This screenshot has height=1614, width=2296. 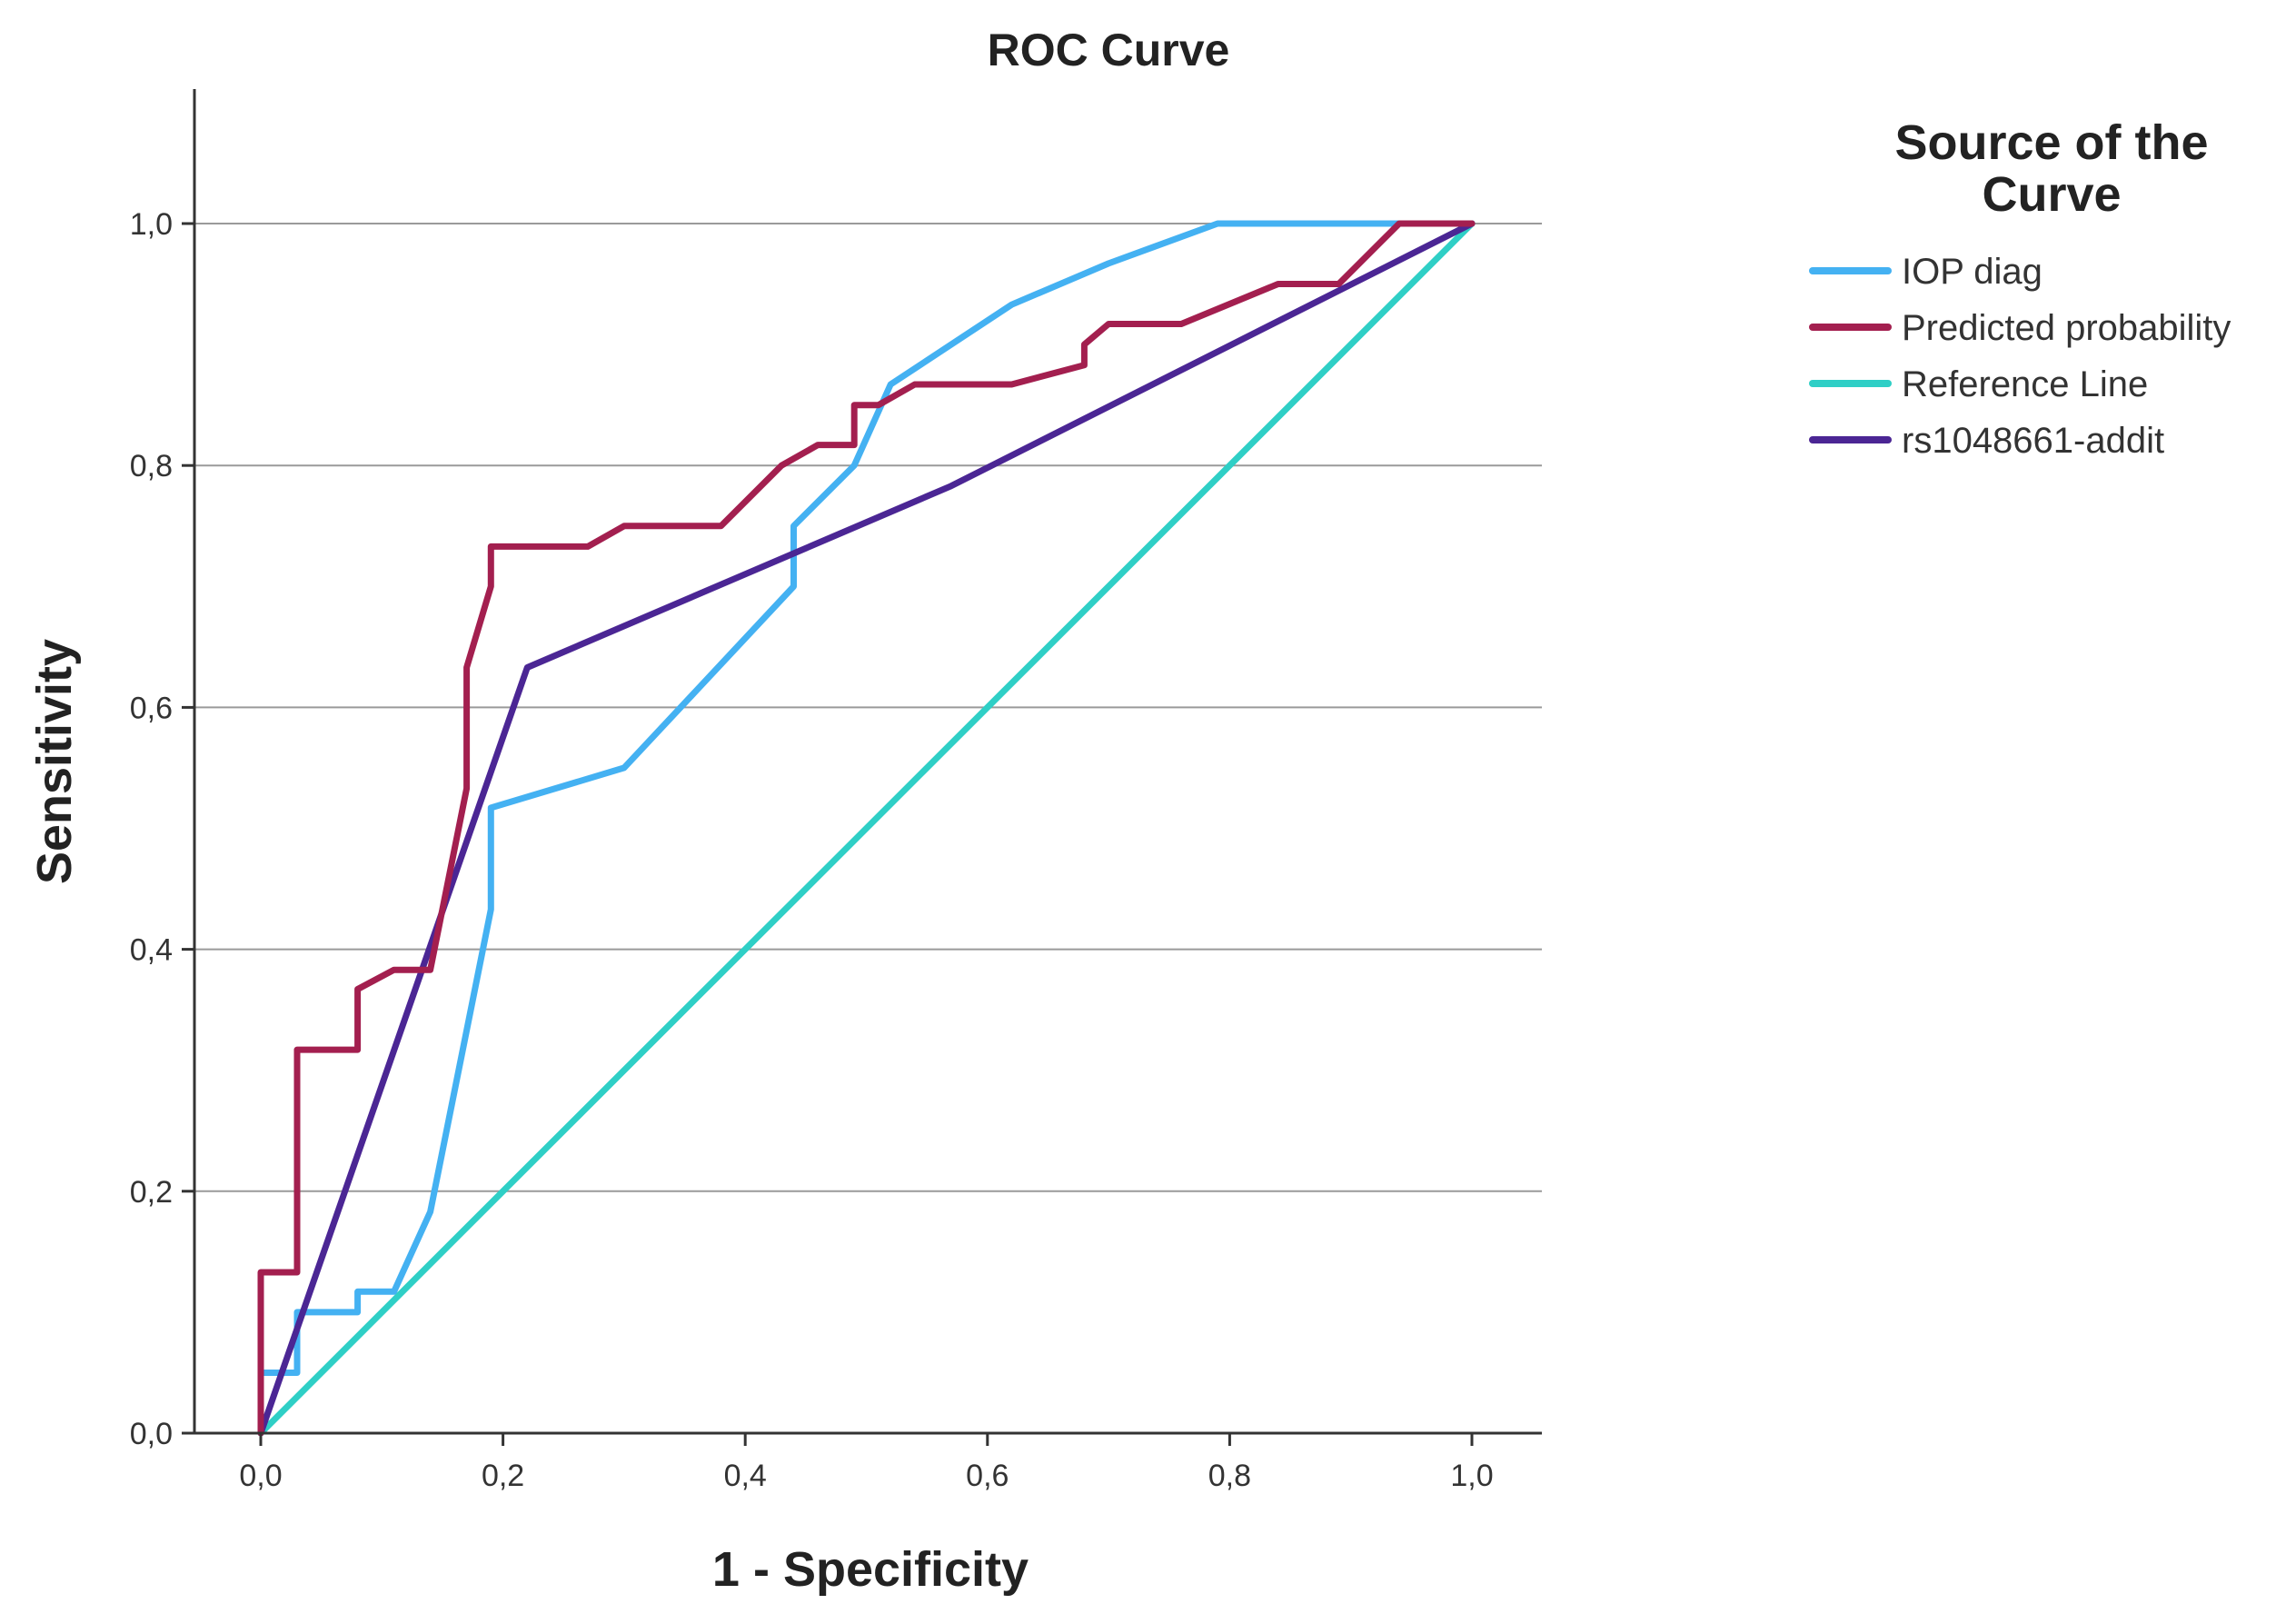 What do you see at coordinates (151, 1192) in the screenshot?
I see `y-tick-label-1: 0,2` at bounding box center [151, 1192].